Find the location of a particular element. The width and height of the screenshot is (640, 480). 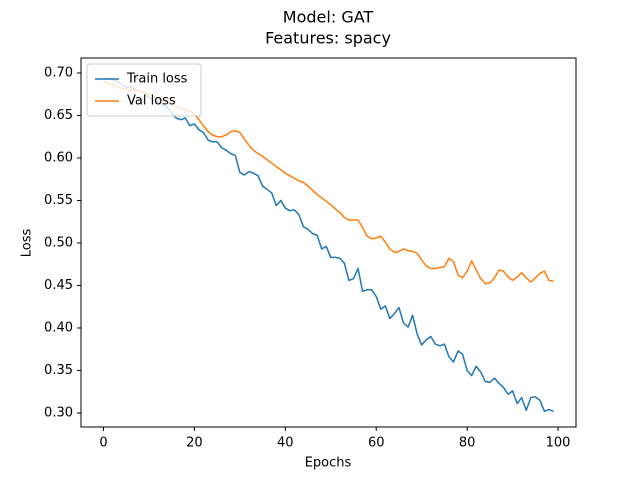

y-tick-label: 0.40 is located at coordinates (58, 327).